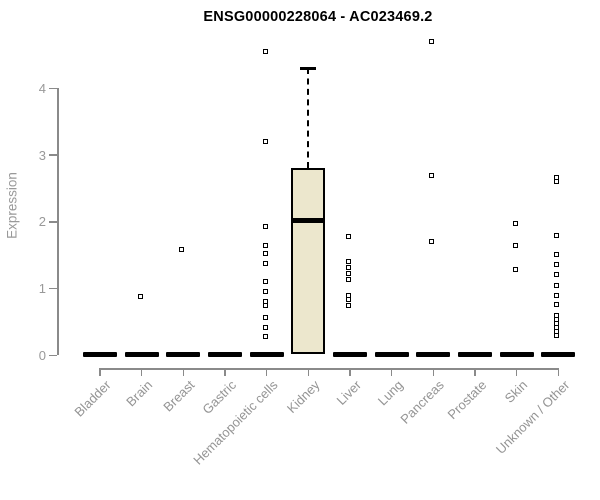  Describe the element at coordinates (42, 355) in the screenshot. I see `y-tick-label: 0` at that location.